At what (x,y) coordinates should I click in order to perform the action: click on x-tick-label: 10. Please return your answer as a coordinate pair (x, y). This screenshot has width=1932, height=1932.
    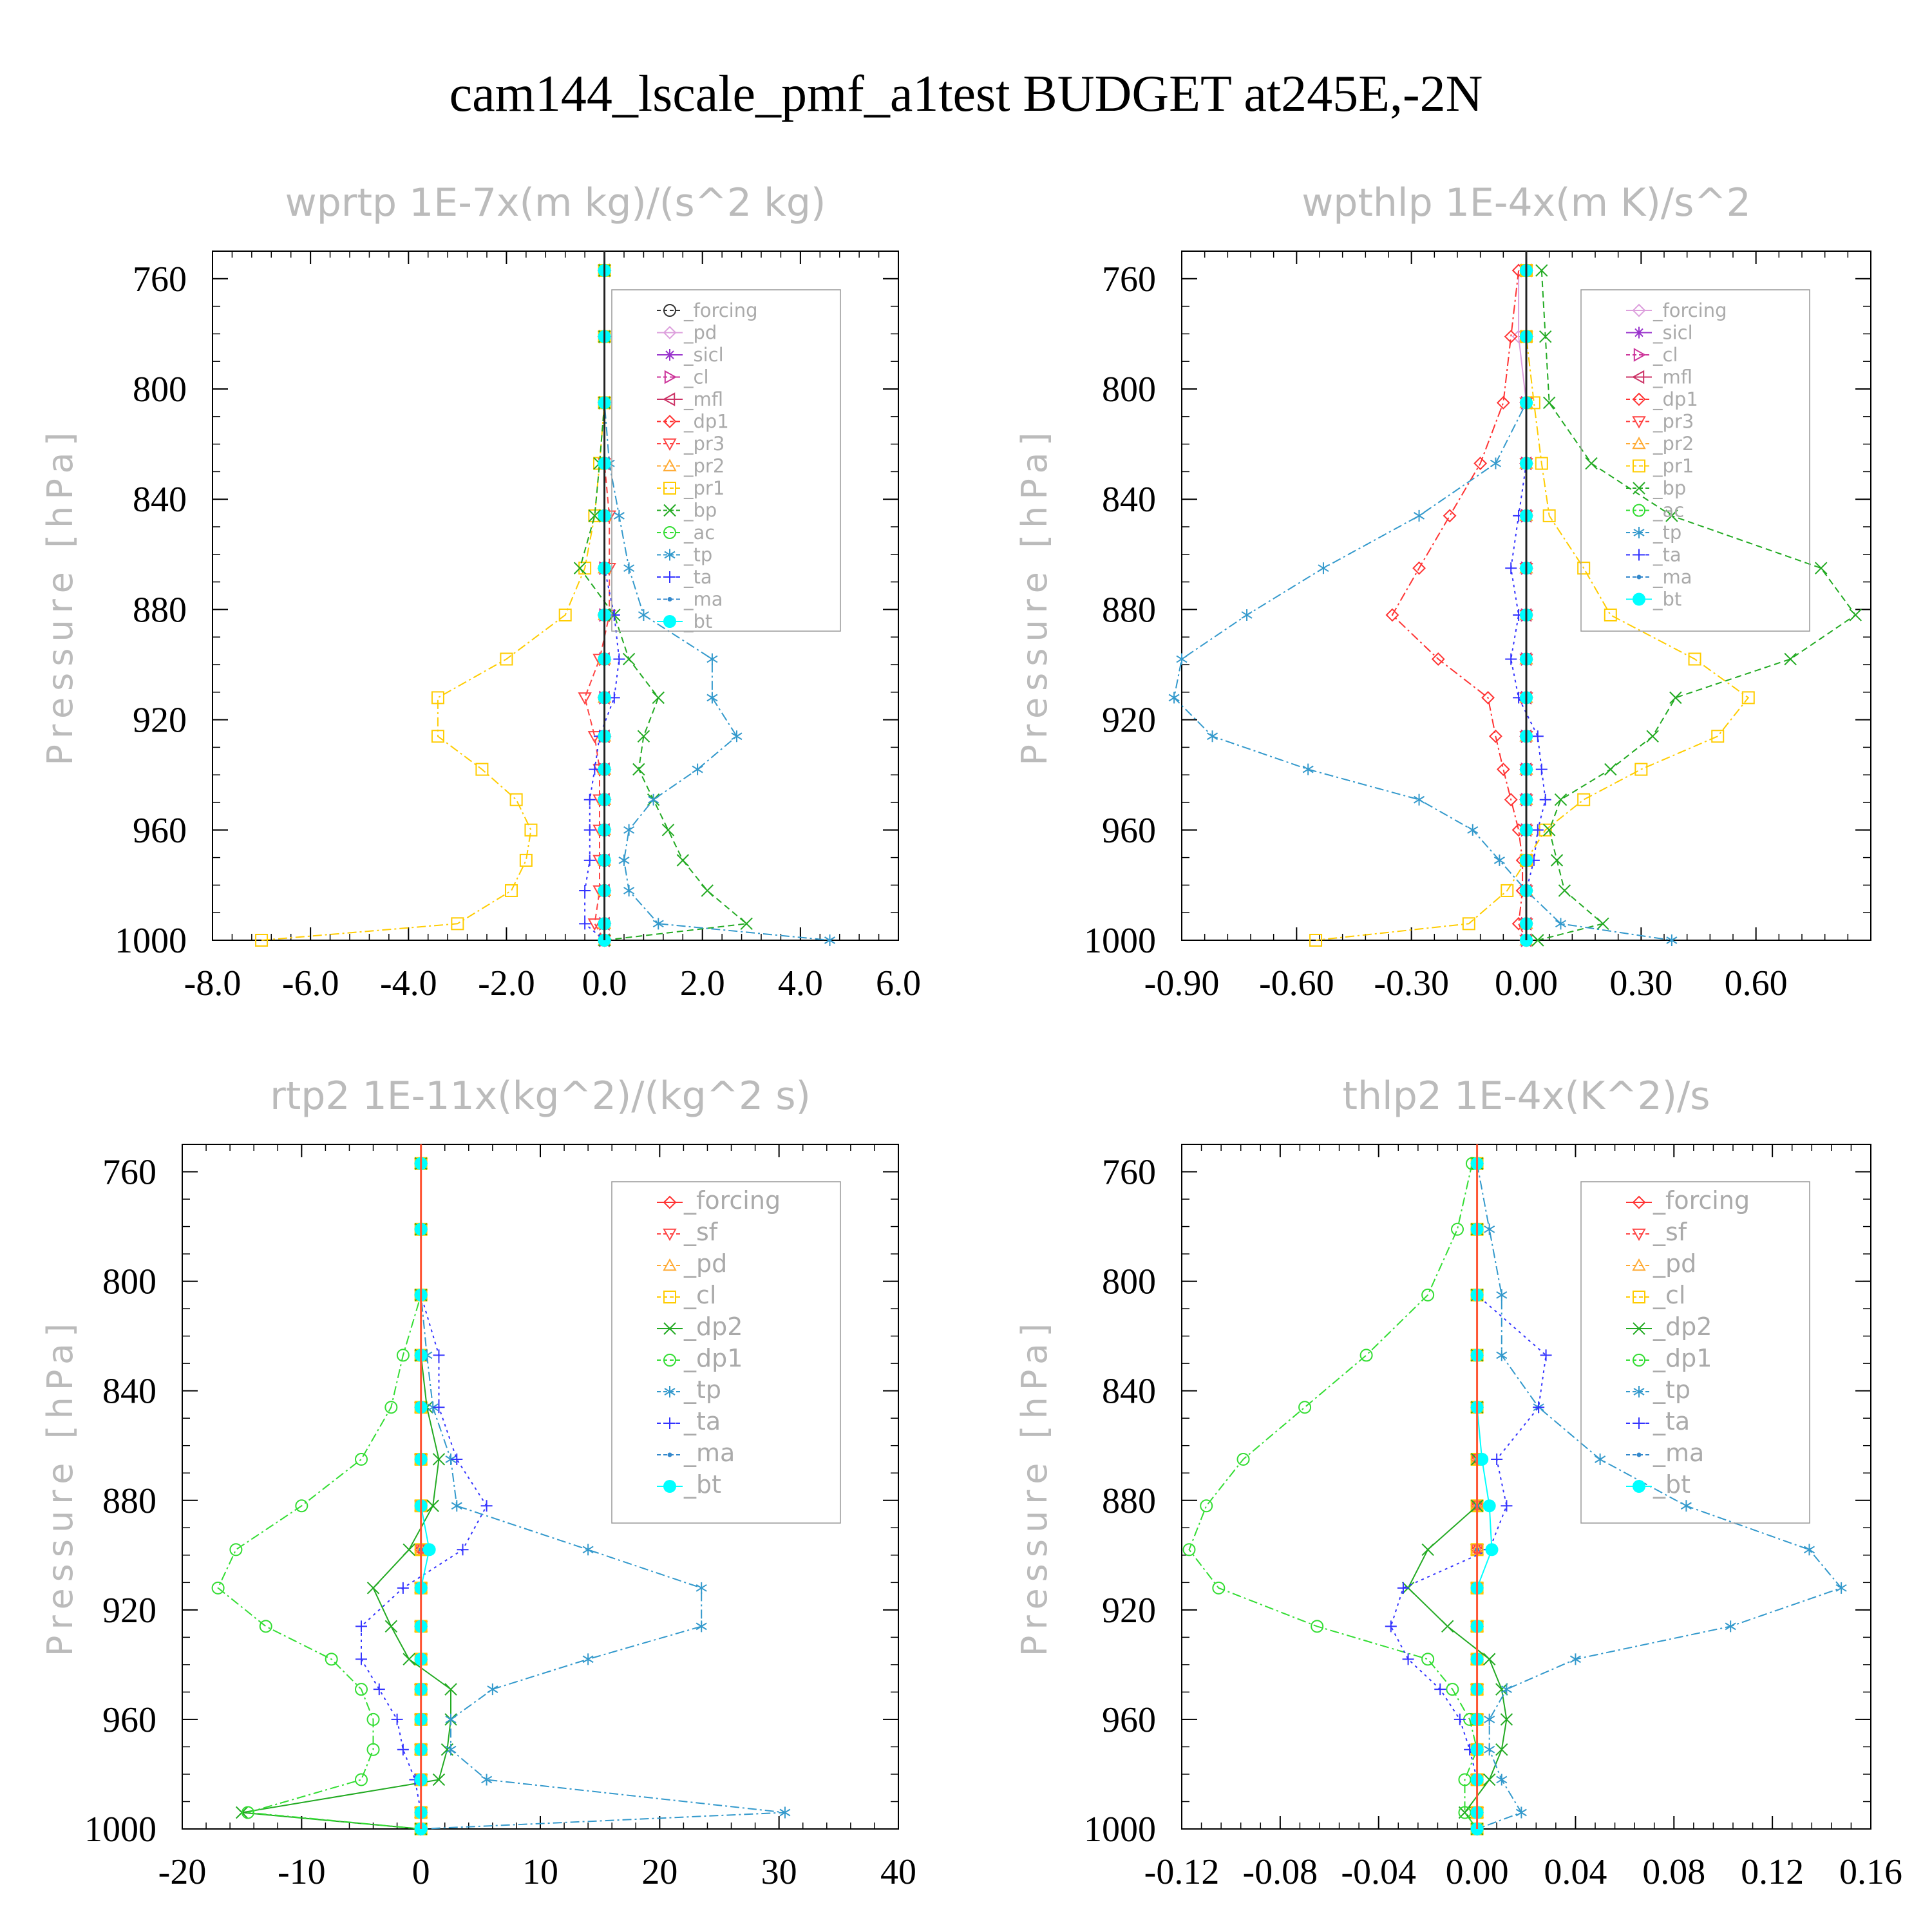
    Looking at the image, I should click on (540, 1872).